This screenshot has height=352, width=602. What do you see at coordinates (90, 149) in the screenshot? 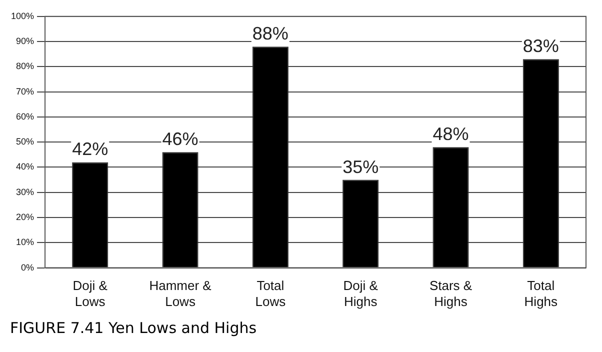
I see `data-label: 42%` at bounding box center [90, 149].